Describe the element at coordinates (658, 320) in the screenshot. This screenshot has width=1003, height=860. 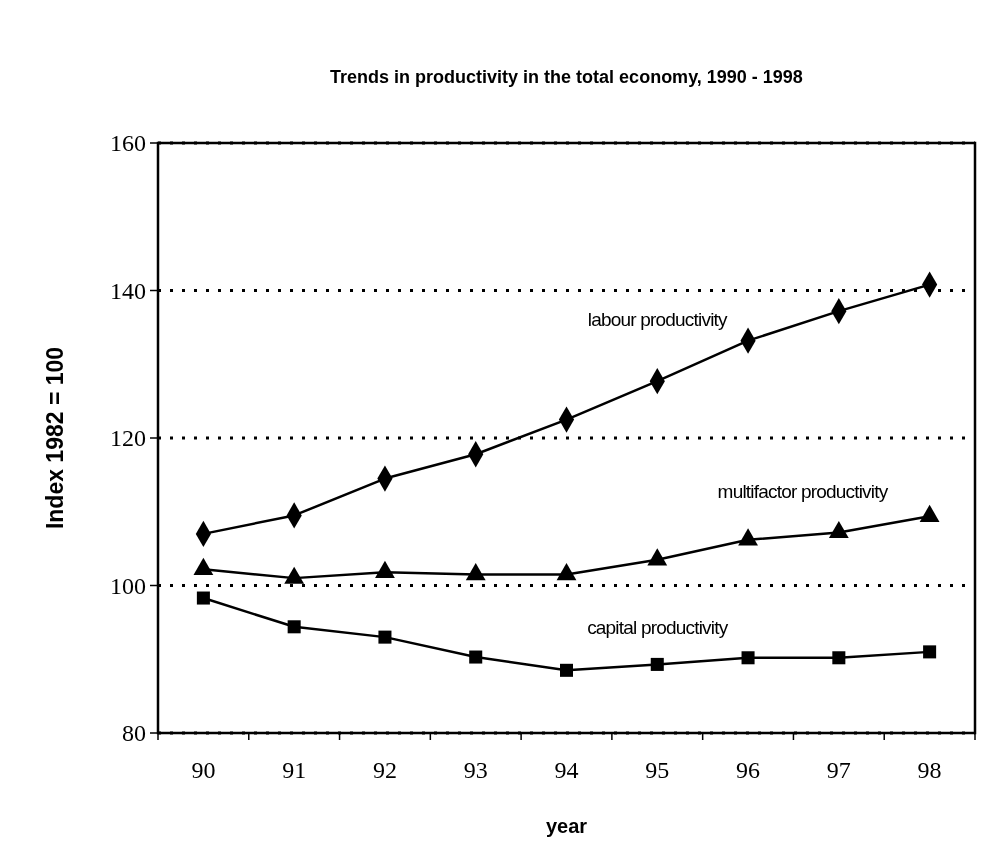
I see `series-label: labour productivity` at that location.